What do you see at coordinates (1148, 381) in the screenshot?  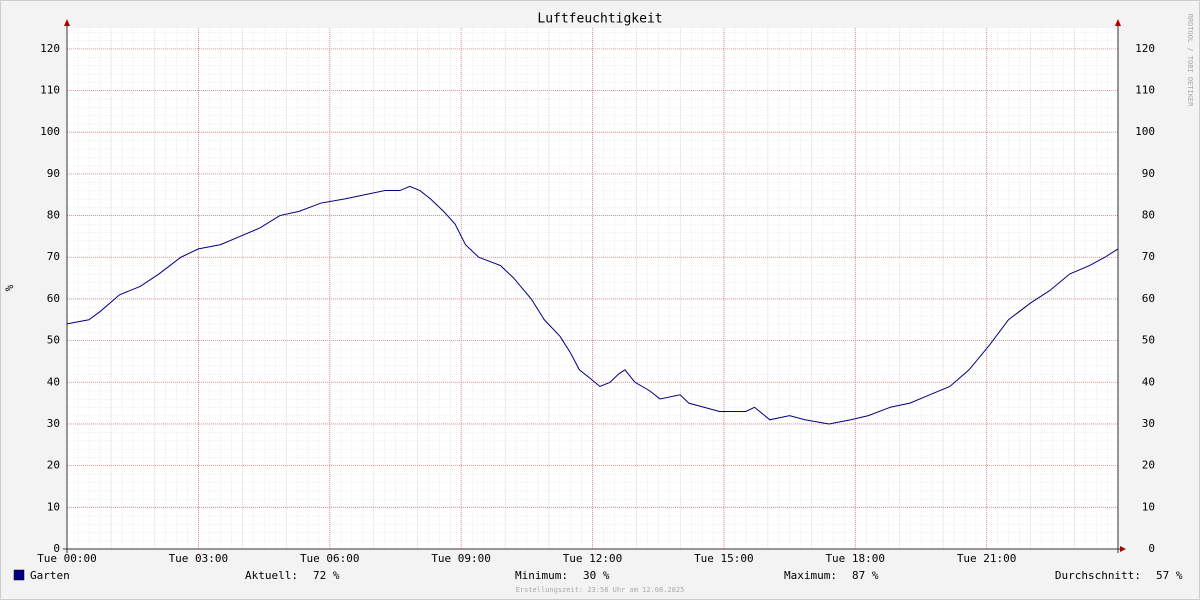 I see `y2-tick-label: 40` at bounding box center [1148, 381].